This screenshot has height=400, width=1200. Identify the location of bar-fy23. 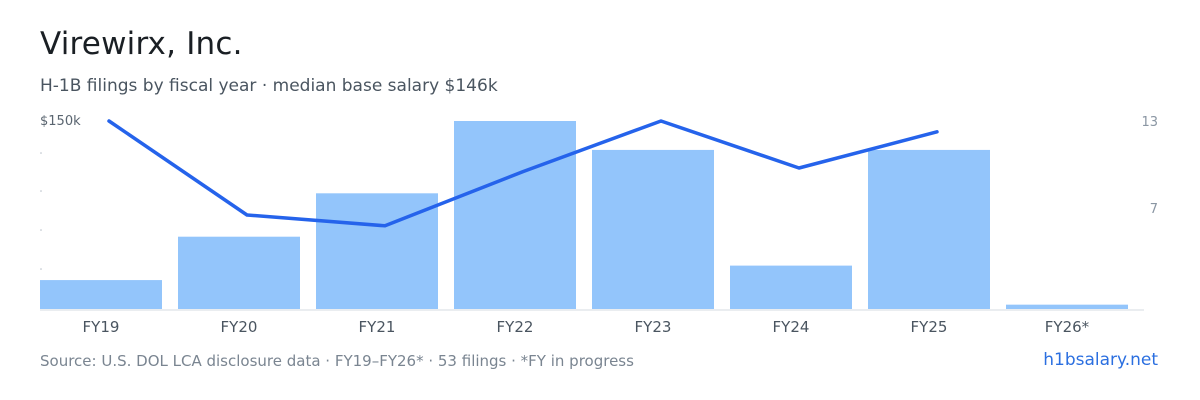
(653, 229).